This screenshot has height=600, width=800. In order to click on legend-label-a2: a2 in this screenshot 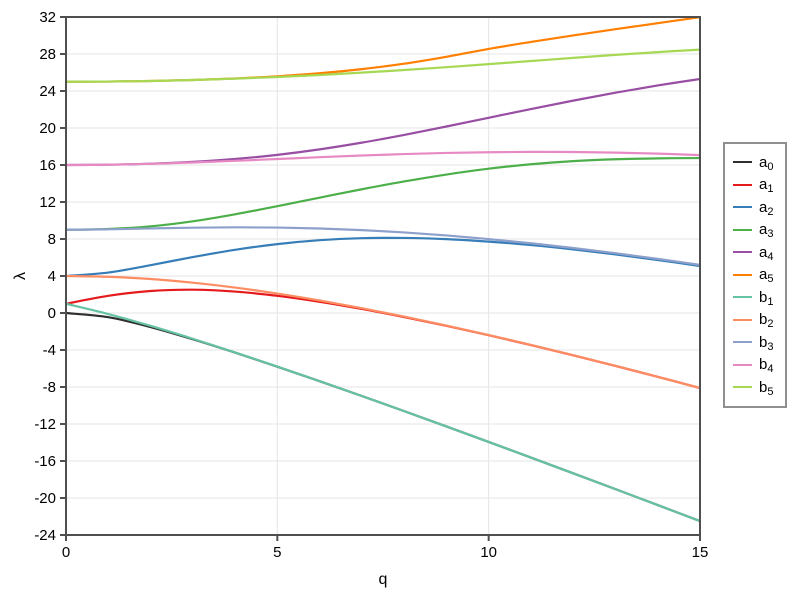, I will do `click(766, 208)`.